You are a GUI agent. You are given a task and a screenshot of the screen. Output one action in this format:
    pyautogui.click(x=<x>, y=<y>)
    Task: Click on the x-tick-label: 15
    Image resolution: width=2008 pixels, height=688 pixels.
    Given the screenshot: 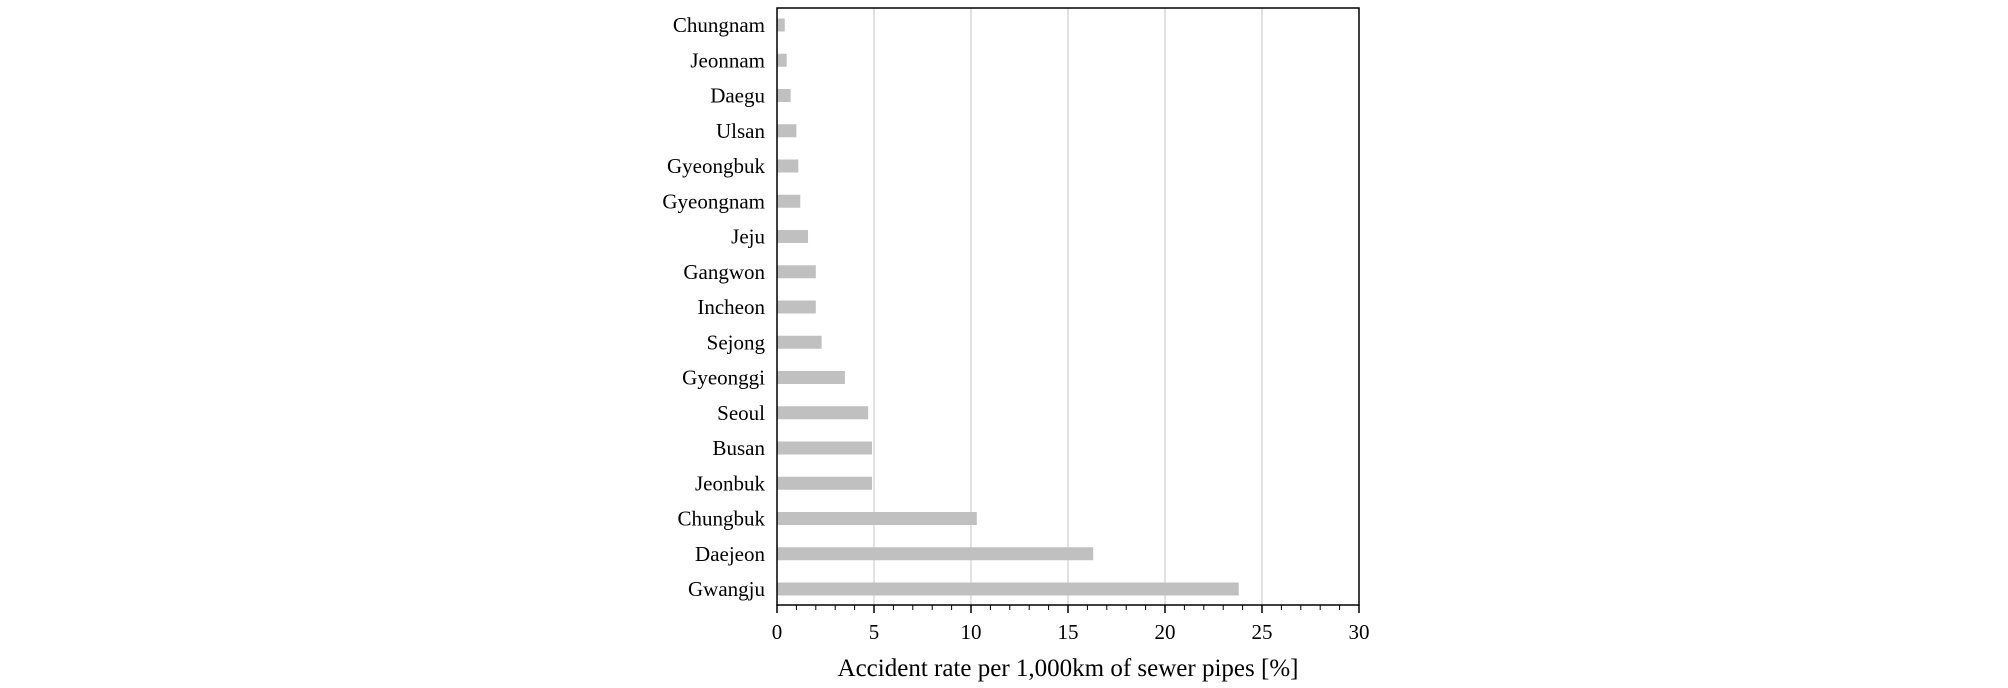 What is the action you would take?
    pyautogui.click(x=1068, y=632)
    